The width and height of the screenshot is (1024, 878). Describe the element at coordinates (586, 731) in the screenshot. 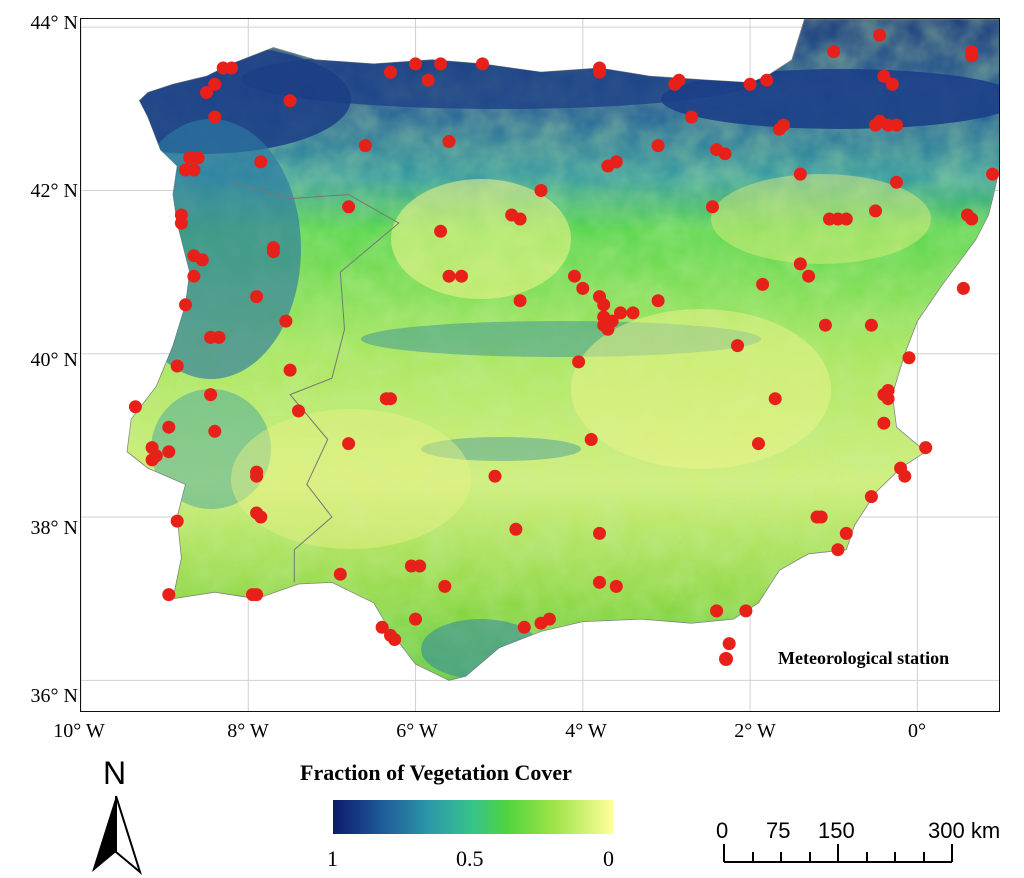

I see `lon-label-4w: 4° W` at that location.